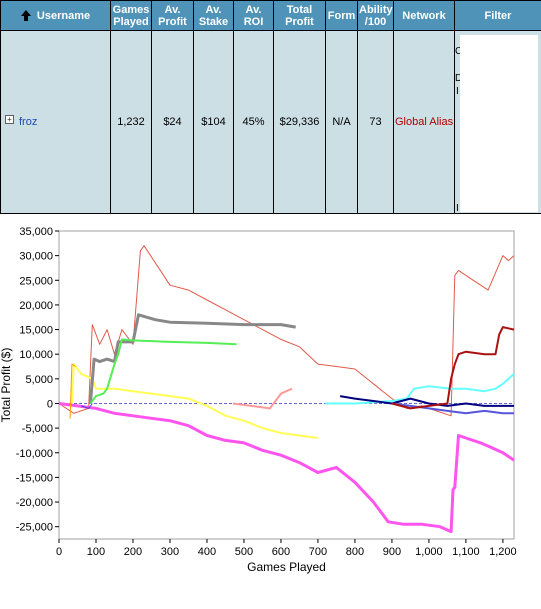 The width and height of the screenshot is (541, 609). I want to click on av-stake-header-line2: Stake, so click(213, 21).